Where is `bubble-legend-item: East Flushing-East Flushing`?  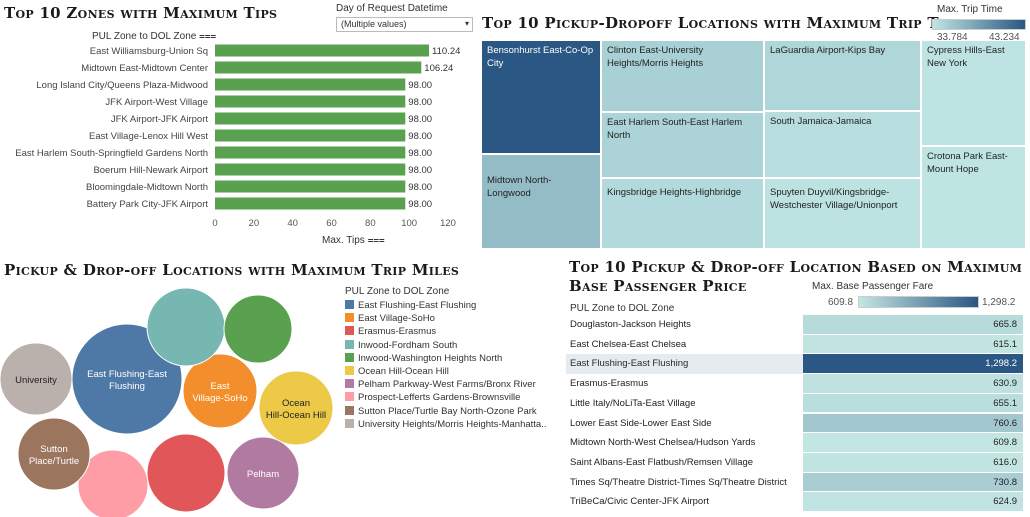
bubble-legend-item: East Flushing-East Flushing is located at coordinates (410, 305).